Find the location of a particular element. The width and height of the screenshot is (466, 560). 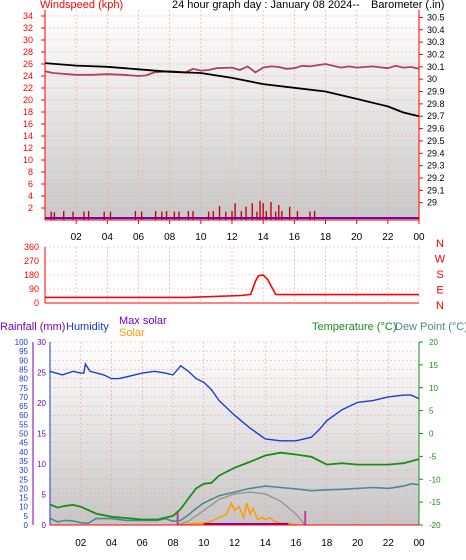

y-tick-label: 24 is located at coordinates (28, 76).